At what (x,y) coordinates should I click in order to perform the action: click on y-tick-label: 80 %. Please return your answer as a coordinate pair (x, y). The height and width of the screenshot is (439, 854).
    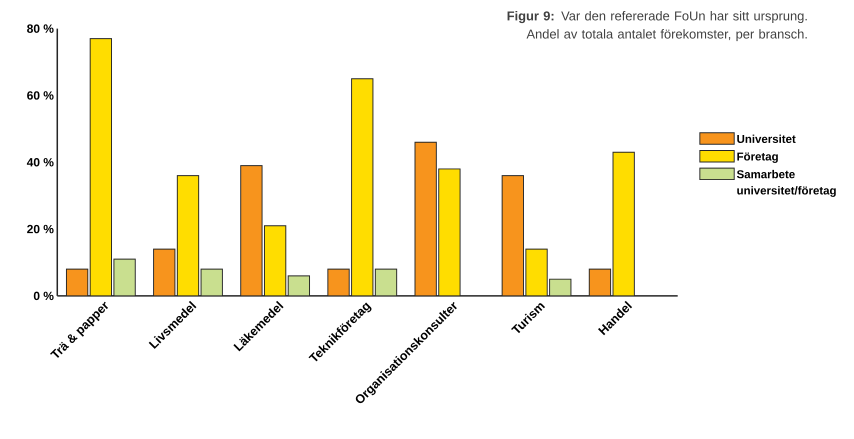
    Looking at the image, I should click on (40, 28).